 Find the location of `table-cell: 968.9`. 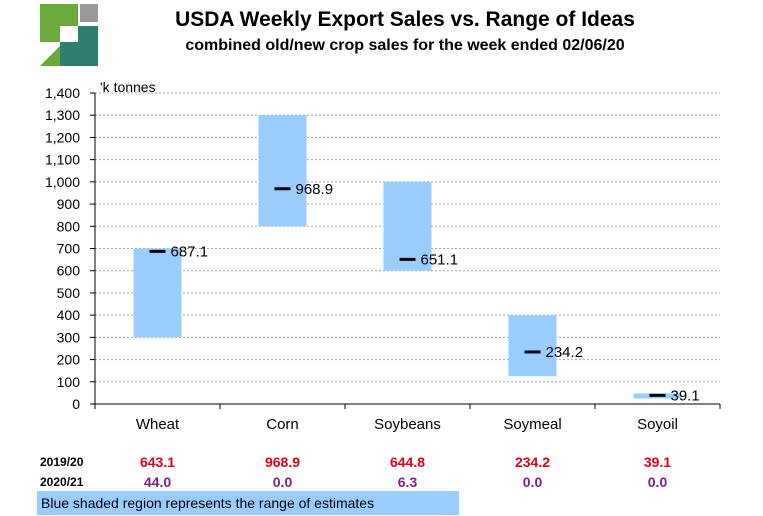

table-cell: 968.9 is located at coordinates (282, 462).